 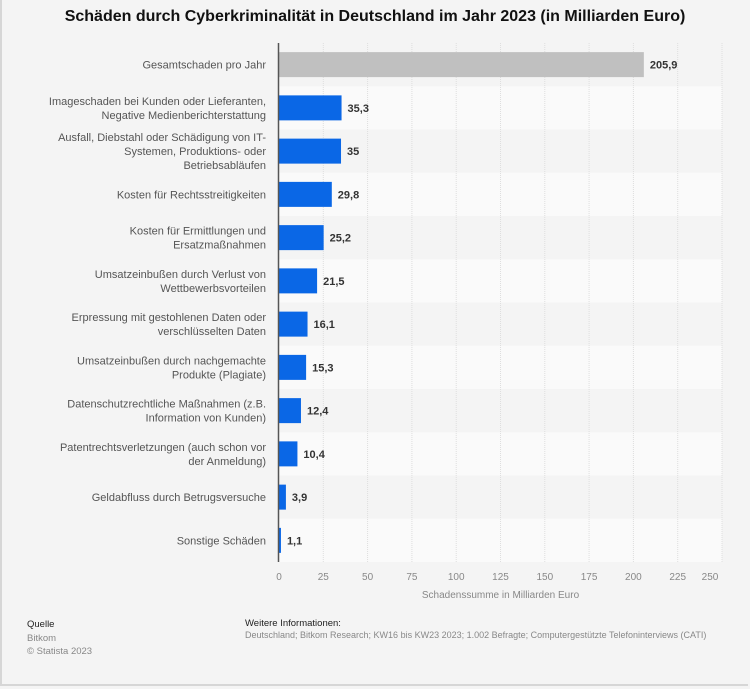 I want to click on x-tick-label: 150, so click(x=544, y=577).